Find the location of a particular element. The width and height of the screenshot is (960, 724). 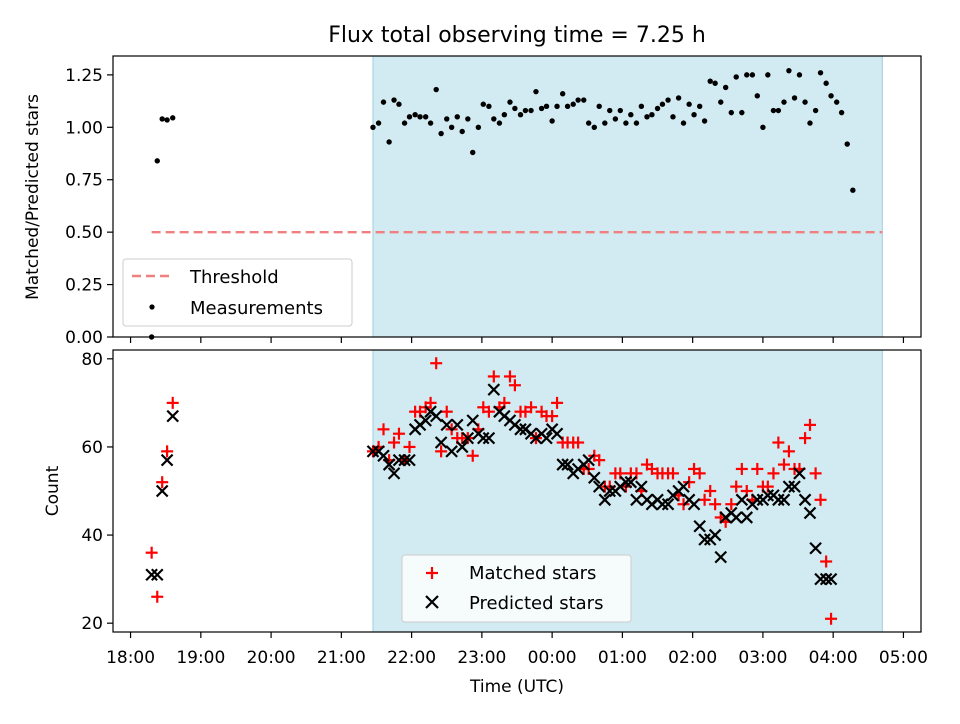

y-tick-label: 1.25 is located at coordinates (84, 76).